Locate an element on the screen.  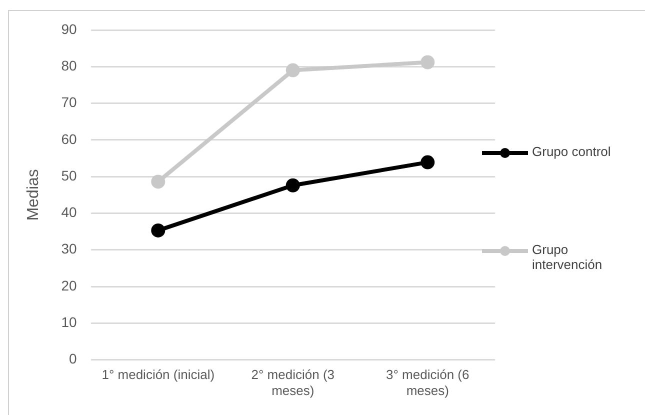
y-tick-label: 40 is located at coordinates (69, 212).